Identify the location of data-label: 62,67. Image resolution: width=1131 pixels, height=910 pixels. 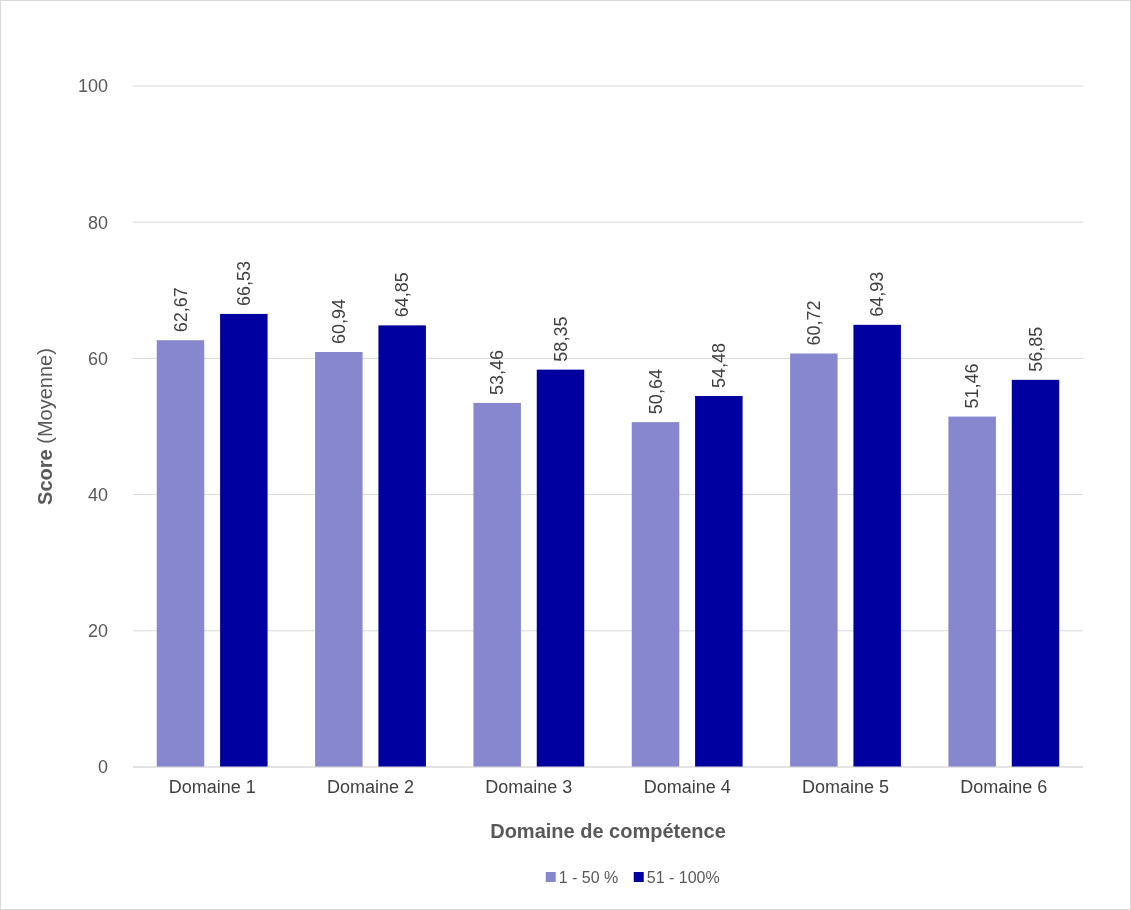
(180, 310).